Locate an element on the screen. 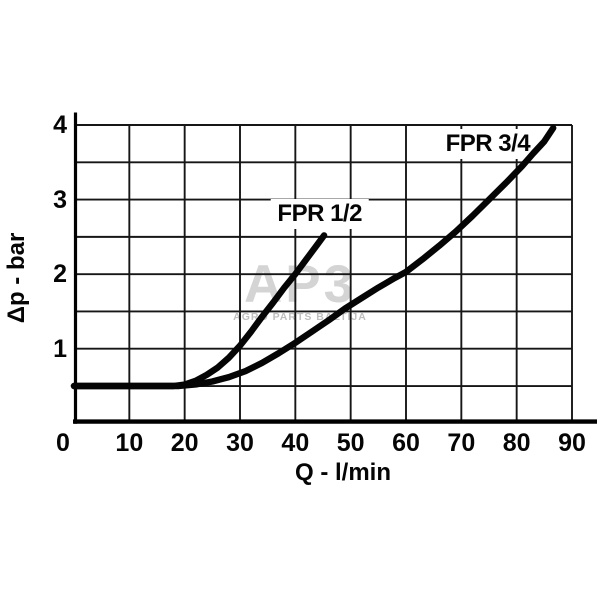  x-tick-label: 10 is located at coordinates (129, 443).